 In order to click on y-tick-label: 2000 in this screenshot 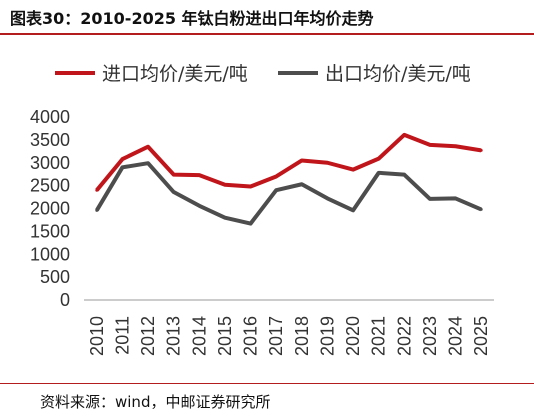, I will do `click(50, 209)`.